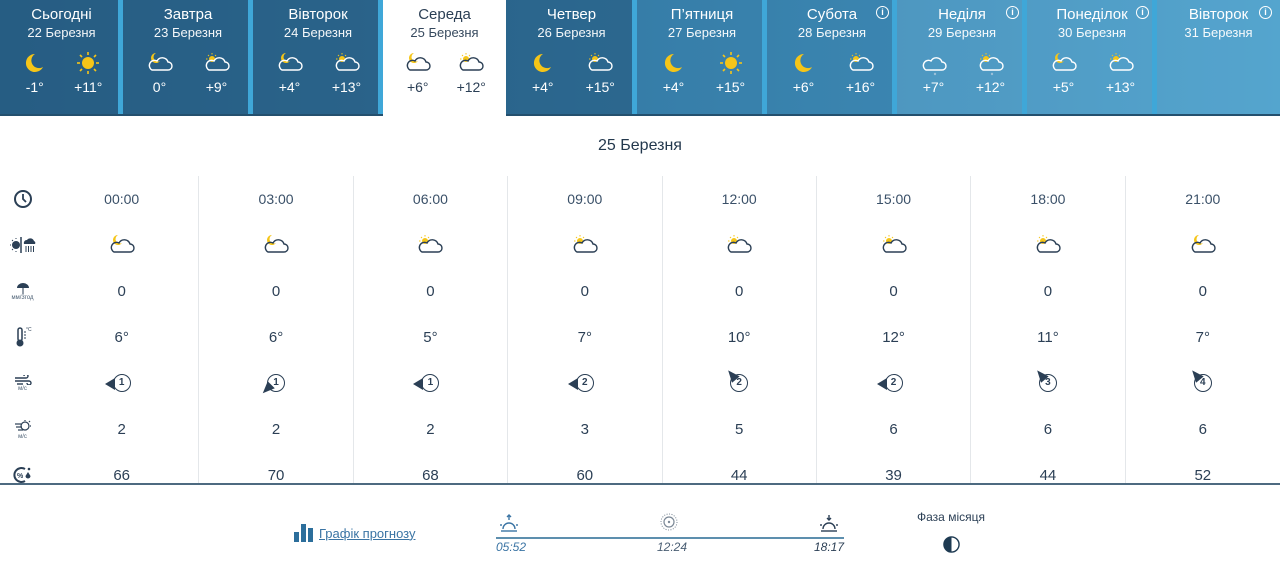 Image resolution: width=1280 pixels, height=581 pixels. I want to click on hour-column: 12:00 0 10° 2 5 44, so click(740, 330).